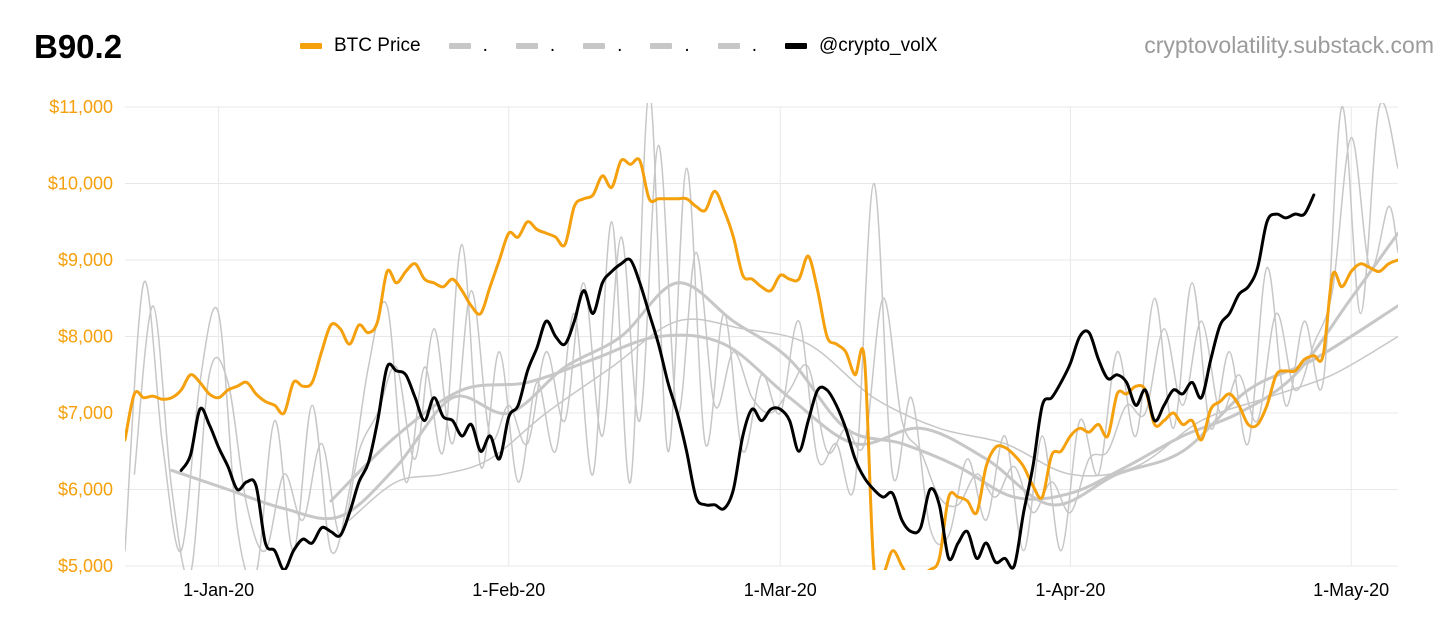  I want to click on x-tick-label: 1-Feb-20, so click(508, 590).